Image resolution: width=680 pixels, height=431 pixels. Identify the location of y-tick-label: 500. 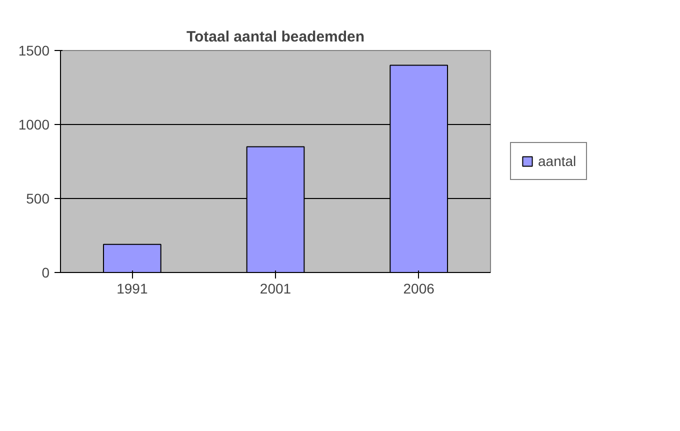
(38, 198).